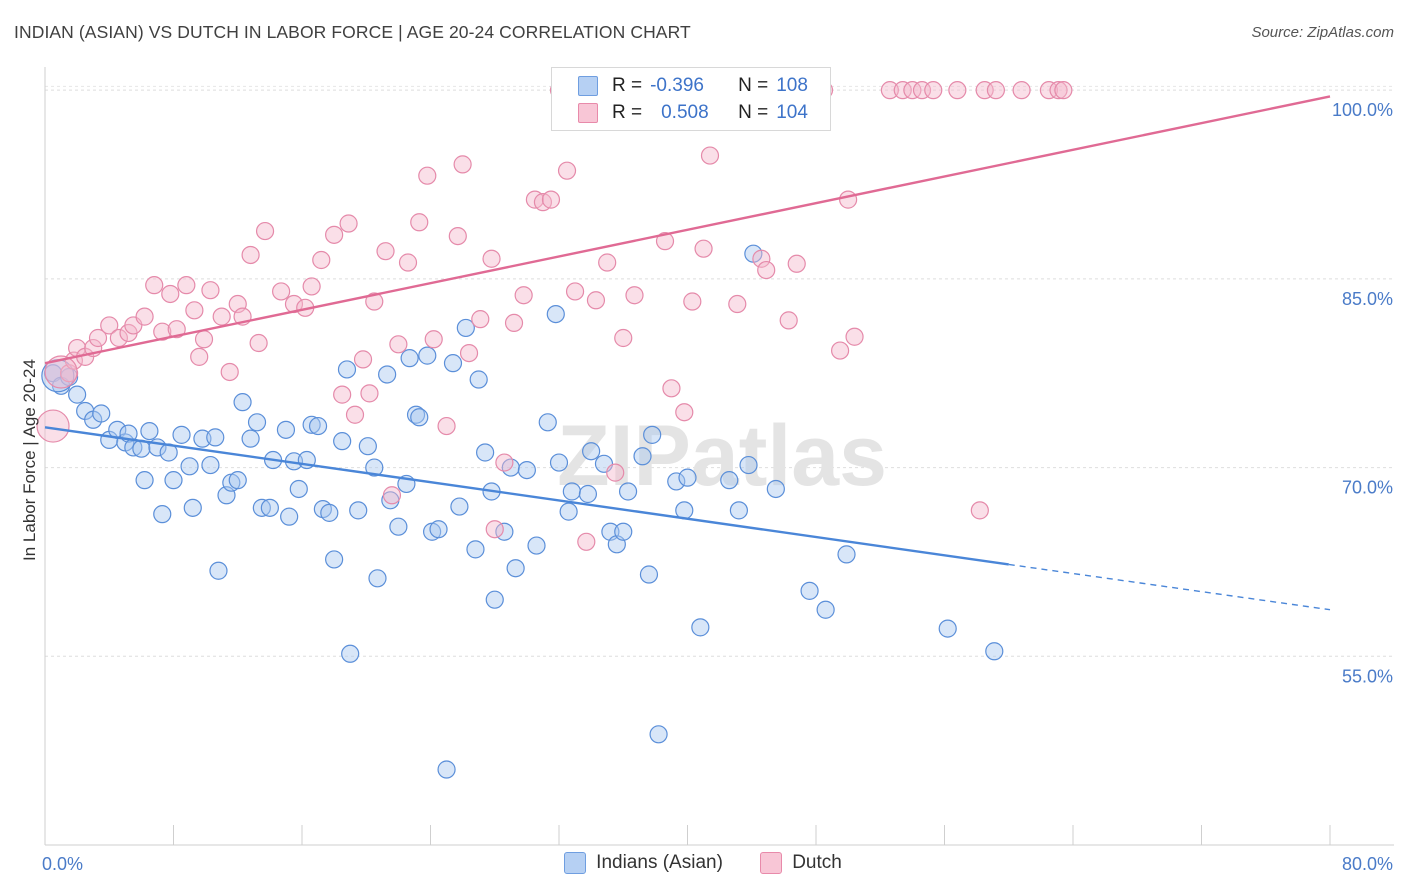 The width and height of the screenshot is (1406, 892). Describe the element at coordinates (1367, 864) in the screenshot. I see `x-tick-label: 80.0%` at that location.